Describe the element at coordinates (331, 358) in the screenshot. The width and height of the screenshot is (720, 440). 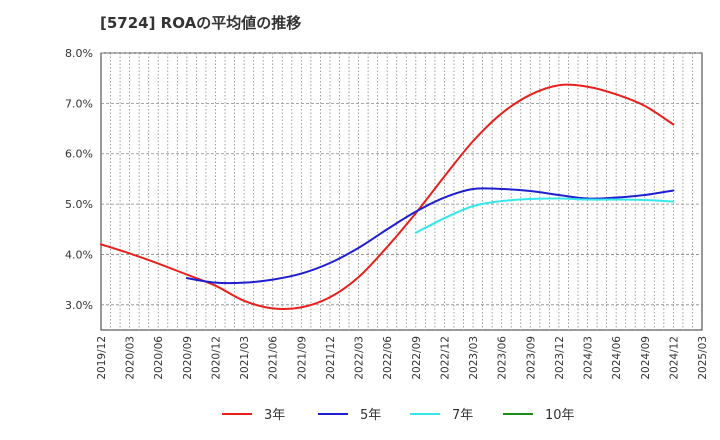
I see `x-tick-label: 2021/12` at that location.